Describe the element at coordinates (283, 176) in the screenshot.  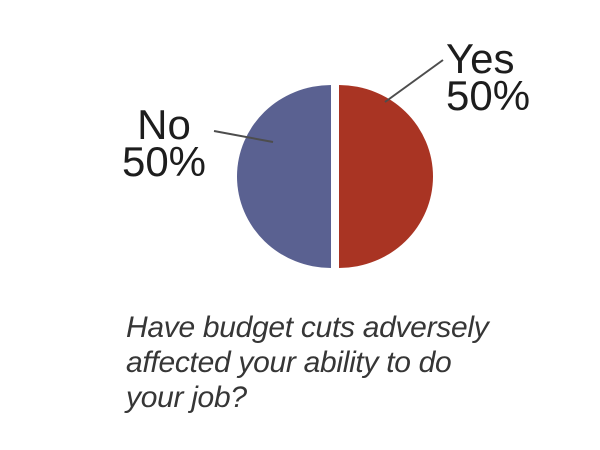
I see `pie-slice-no` at that location.